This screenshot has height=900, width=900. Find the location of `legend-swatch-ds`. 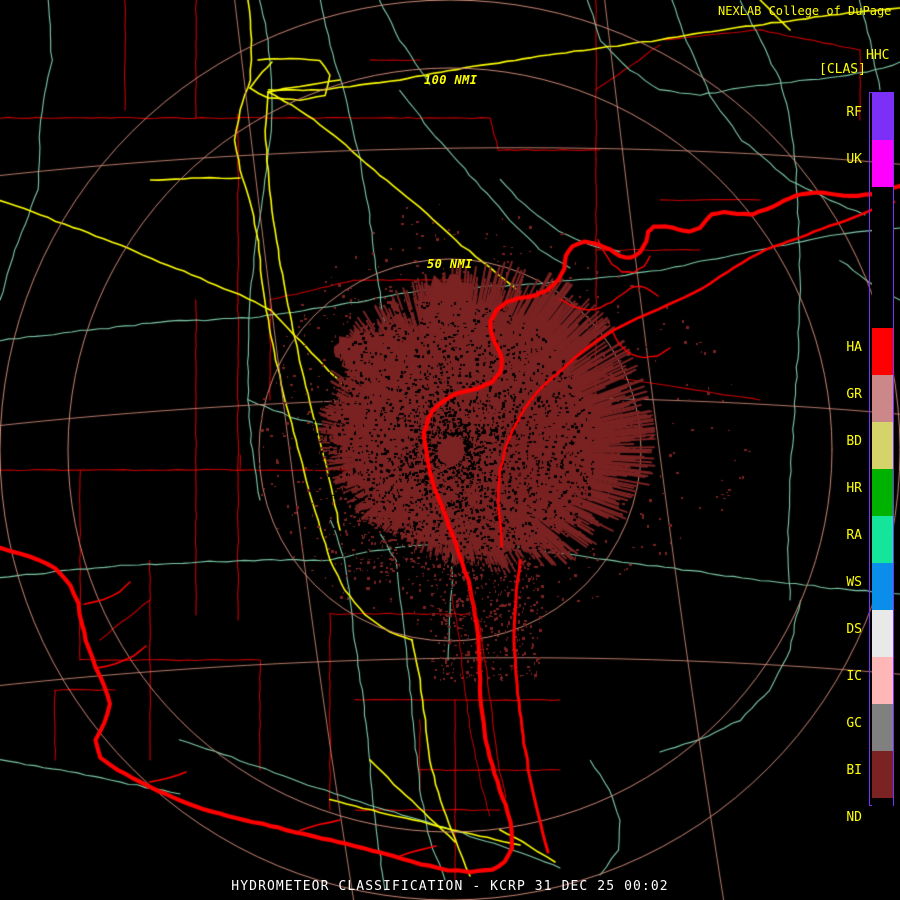

legend-swatch-ds is located at coordinates (882, 633).